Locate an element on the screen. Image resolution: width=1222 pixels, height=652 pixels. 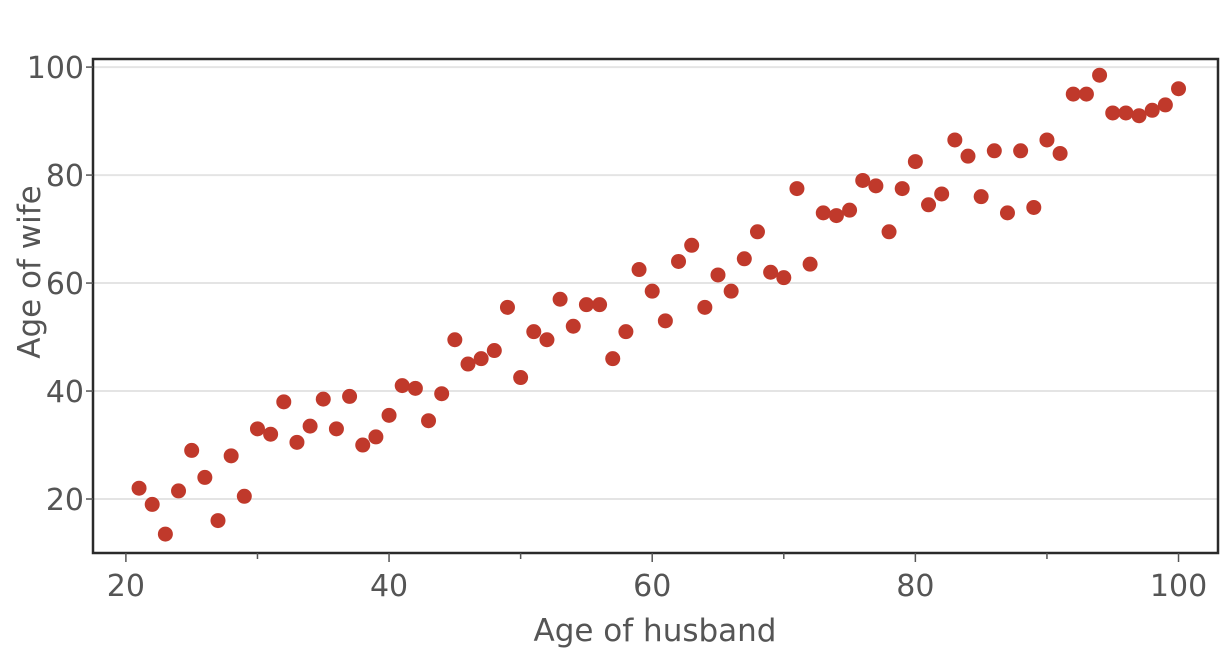
y-axis-title: Age of wife is located at coordinates (30, 272).